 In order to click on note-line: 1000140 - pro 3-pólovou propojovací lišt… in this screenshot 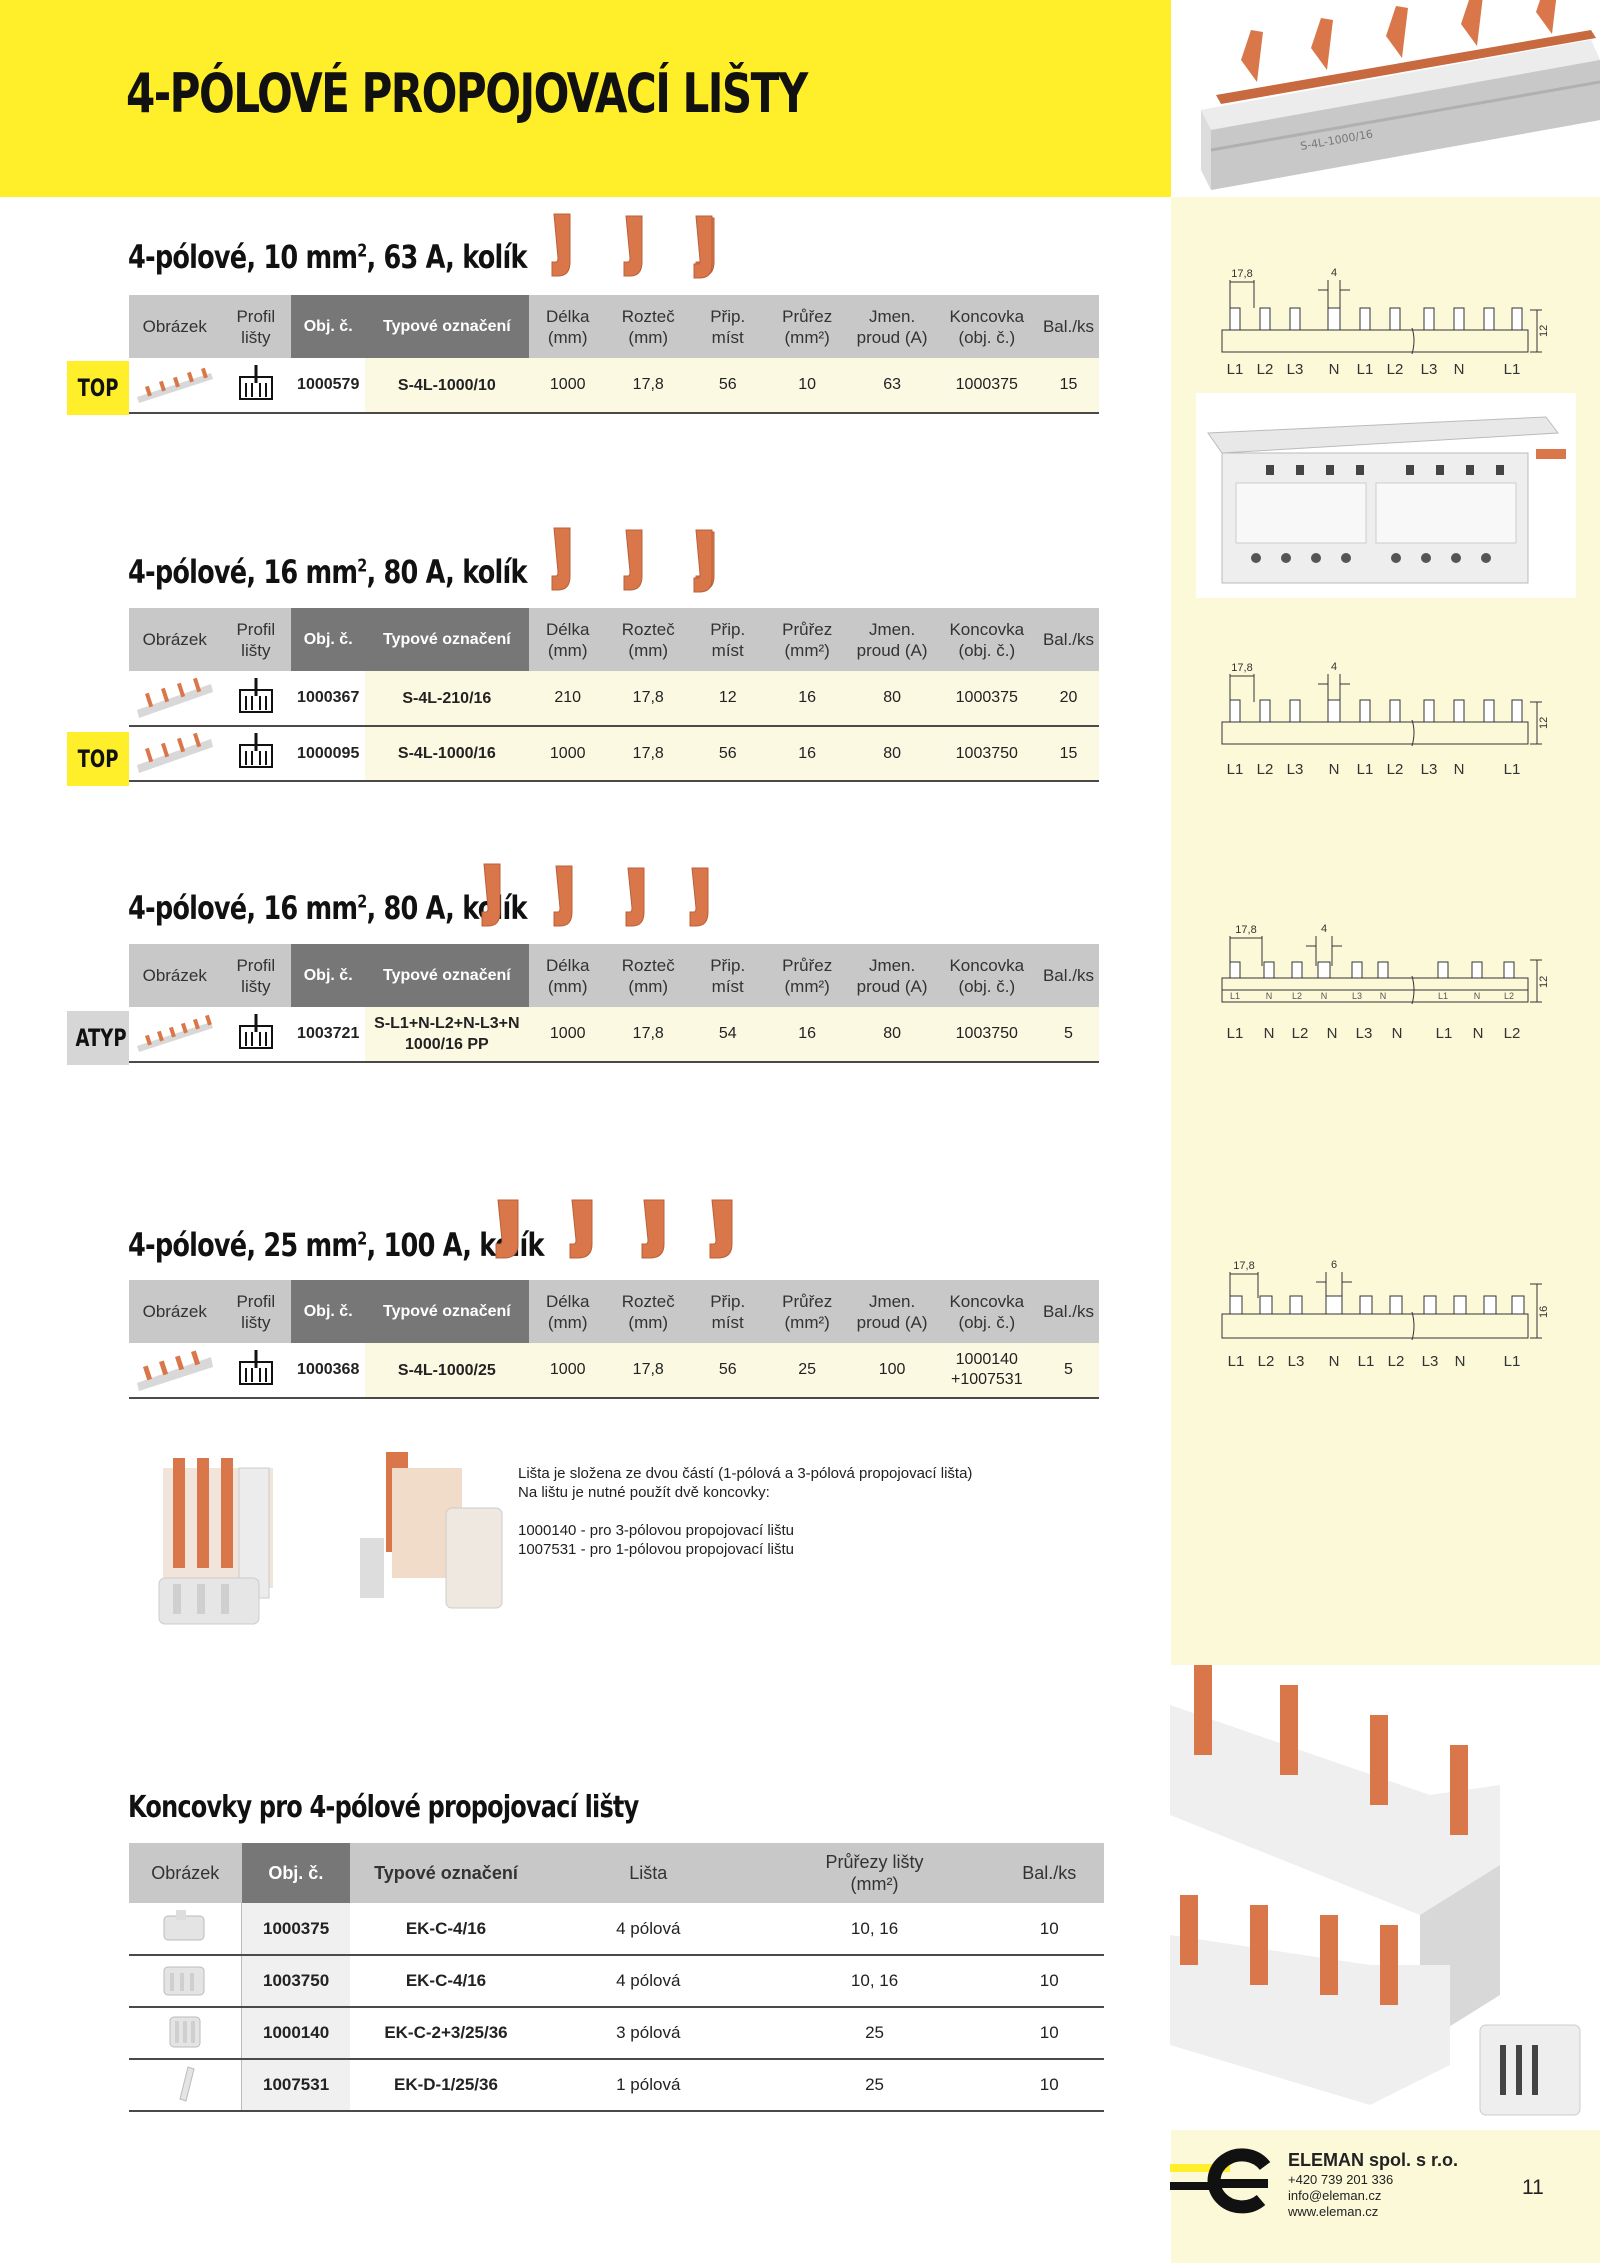, I will do `click(656, 1530)`.